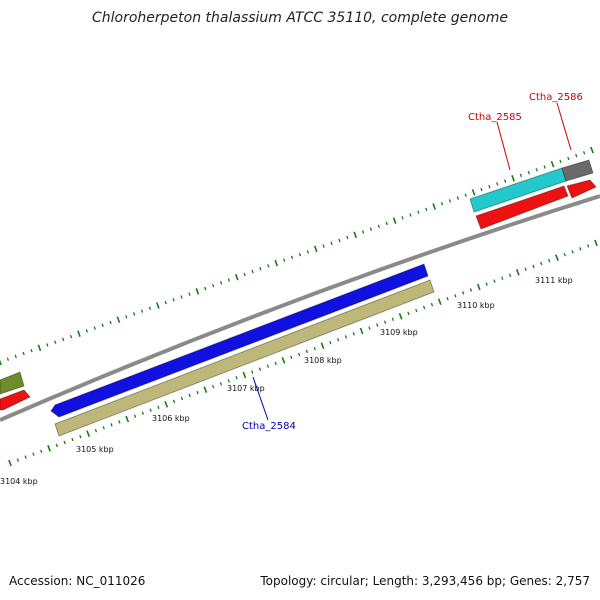  Describe the element at coordinates (556, 97) in the screenshot. I see `gene-label: Ctha_2586` at that location.